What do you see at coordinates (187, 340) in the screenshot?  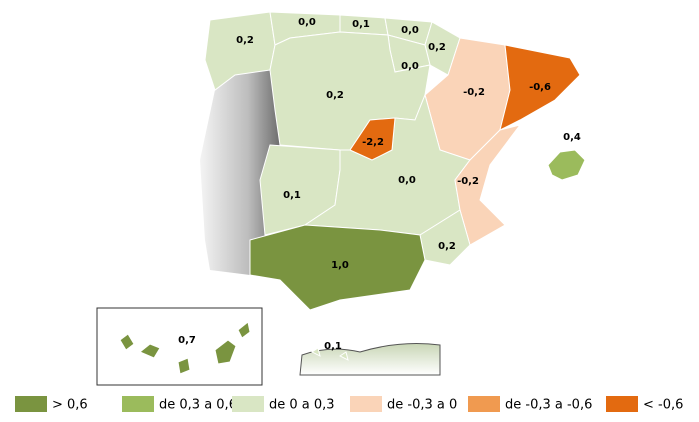 I see `region-label: 0,7` at bounding box center [187, 340].